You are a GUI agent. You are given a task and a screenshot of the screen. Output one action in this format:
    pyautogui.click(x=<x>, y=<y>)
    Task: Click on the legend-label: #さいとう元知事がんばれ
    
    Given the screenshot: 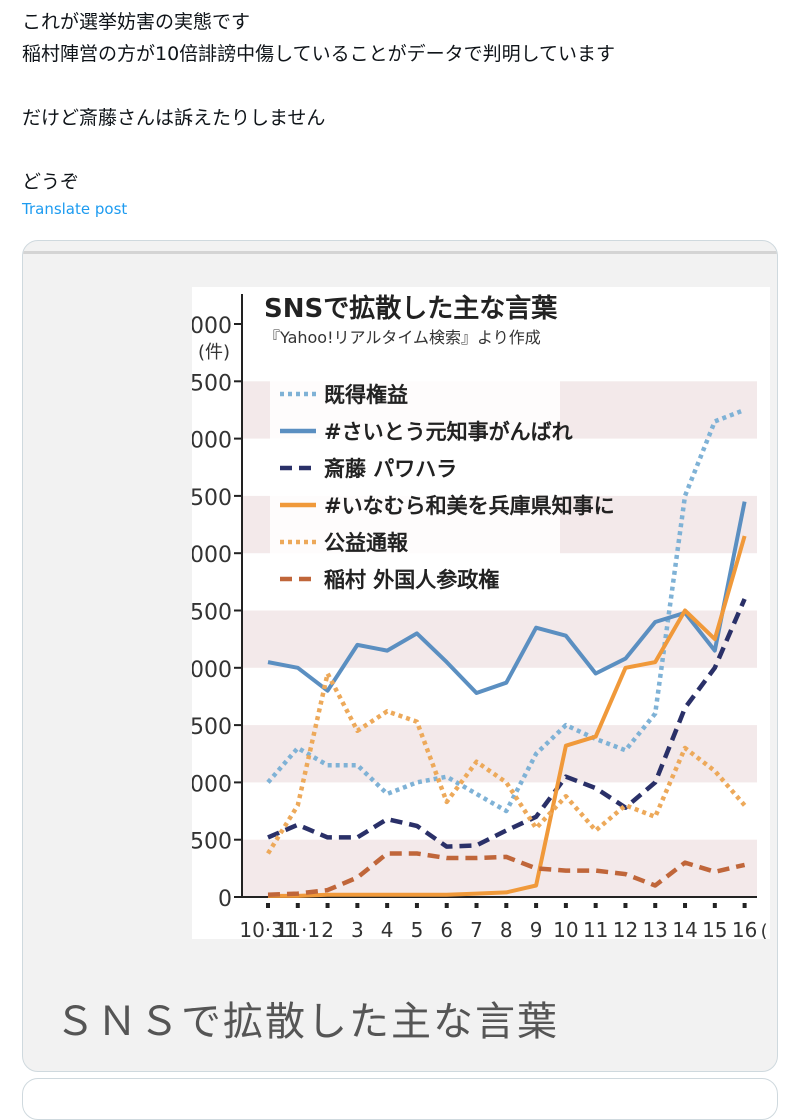 What is the action you would take?
    pyautogui.click(x=448, y=432)
    